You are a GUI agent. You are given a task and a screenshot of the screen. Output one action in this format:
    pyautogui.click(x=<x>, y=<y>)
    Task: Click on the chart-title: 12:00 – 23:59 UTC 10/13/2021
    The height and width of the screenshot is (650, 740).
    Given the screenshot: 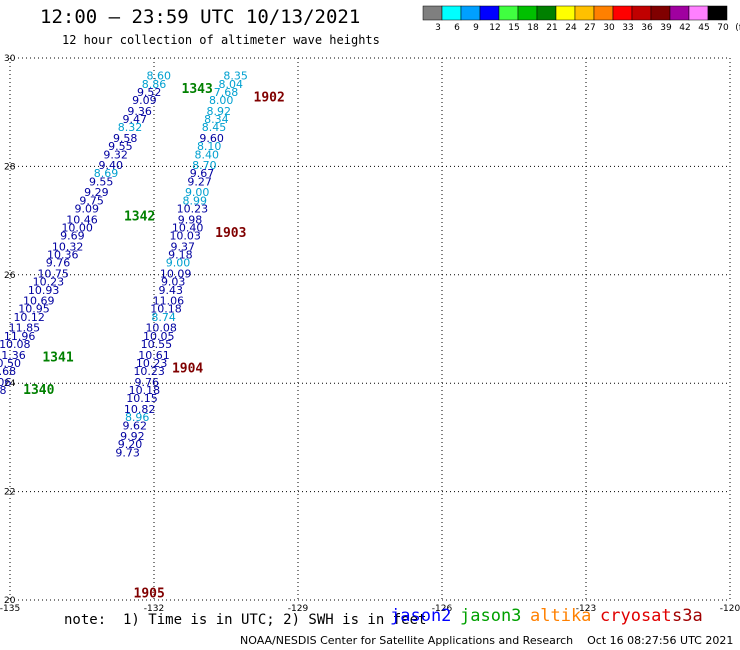 What is the action you would take?
    pyautogui.click(x=200, y=17)
    